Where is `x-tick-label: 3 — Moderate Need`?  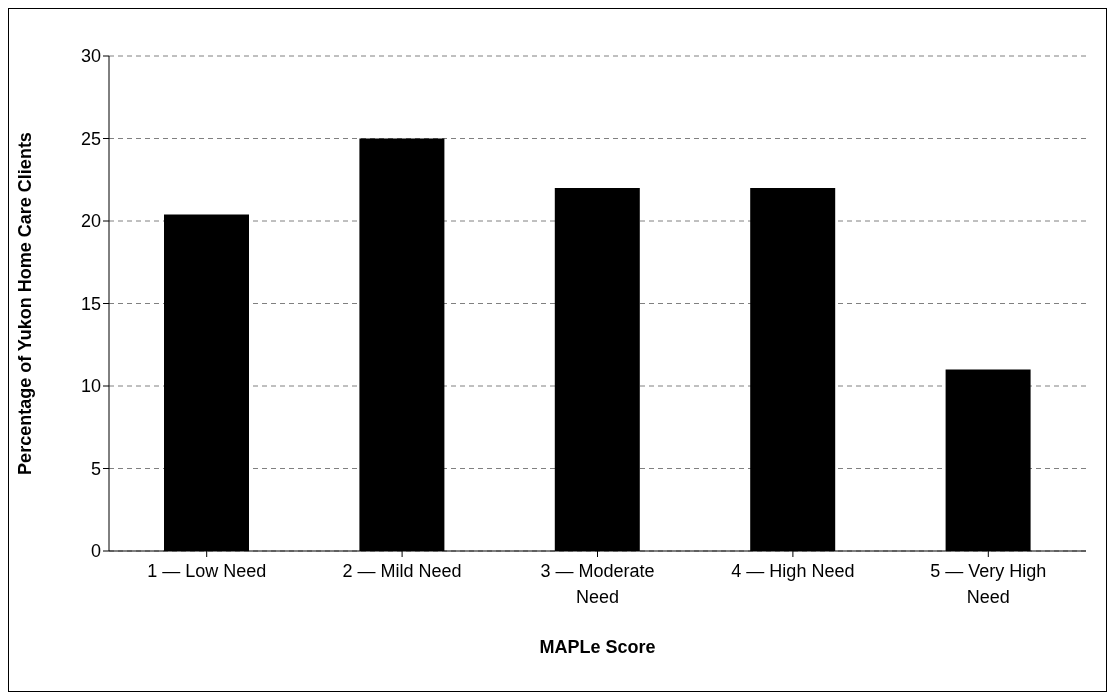 x-tick-label: 3 — Moderate Need is located at coordinates (597, 584).